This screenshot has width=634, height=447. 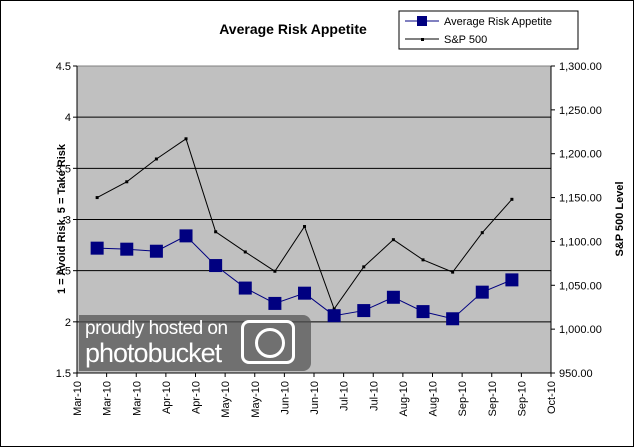 I want to click on y-tick-label: 3.5, so click(x=63, y=169).